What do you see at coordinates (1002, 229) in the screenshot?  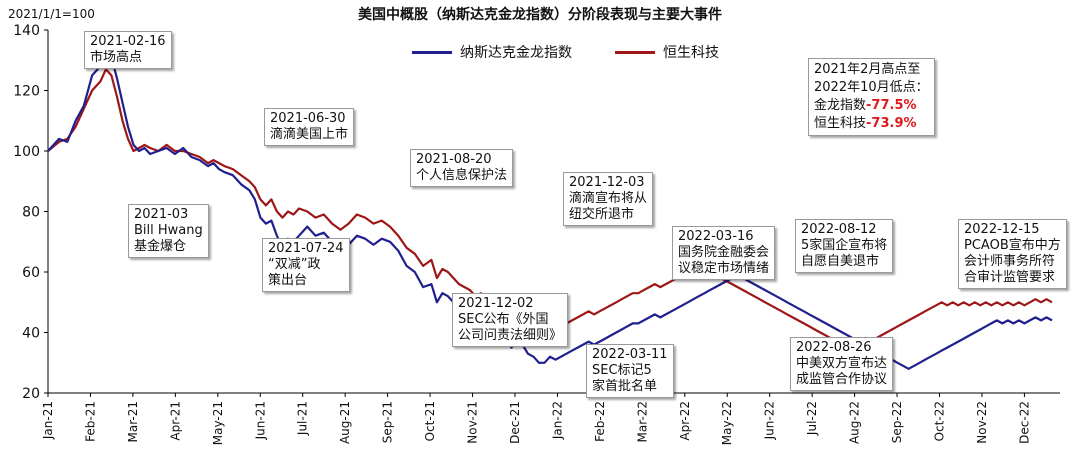 I see `event-annotation-line: 2022-12-15` at bounding box center [1002, 229].